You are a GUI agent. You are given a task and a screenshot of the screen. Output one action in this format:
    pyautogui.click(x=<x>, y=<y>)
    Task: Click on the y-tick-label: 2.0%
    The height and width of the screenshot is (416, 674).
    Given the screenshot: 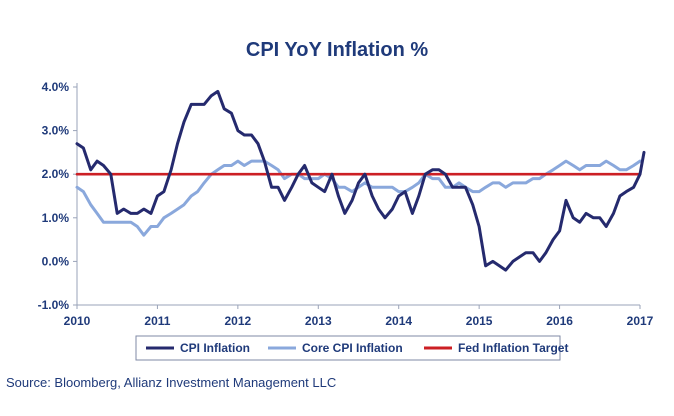 What is the action you would take?
    pyautogui.click(x=56, y=174)
    